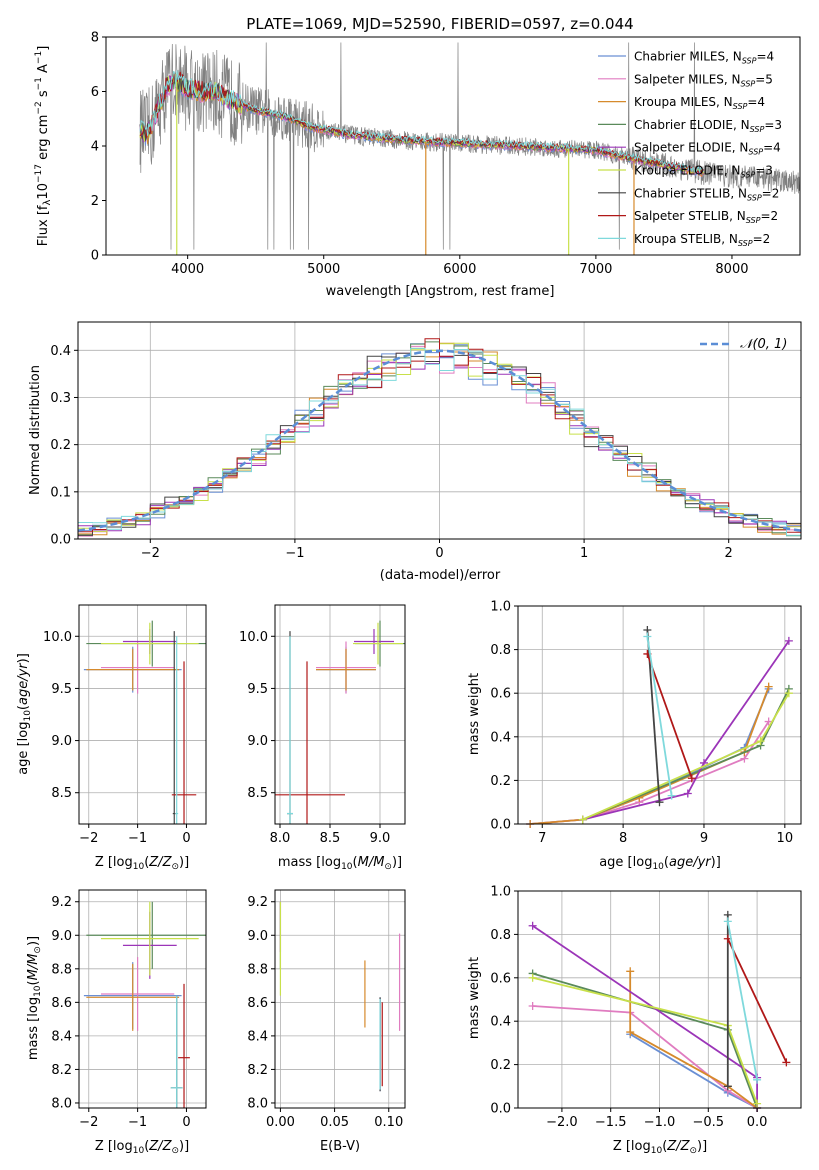 The image size is (819, 1170). What do you see at coordinates (693, 1039) in the screenshot?
I see `weight-line-krou_miles` at bounding box center [693, 1039].